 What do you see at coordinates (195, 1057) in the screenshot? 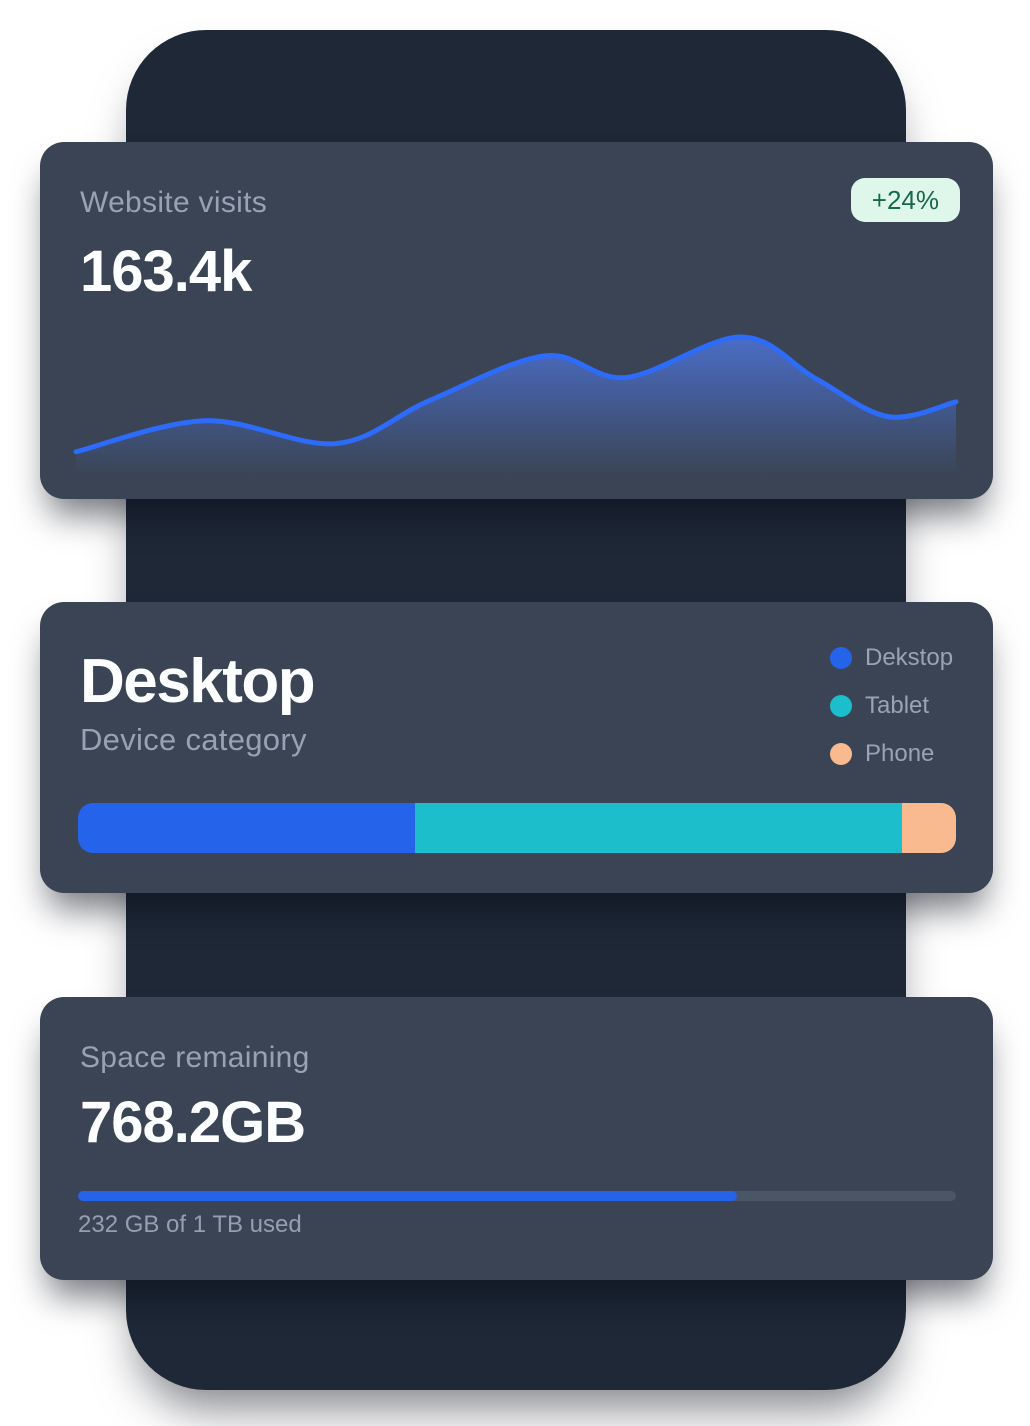
I see `storage-label: Space remaining` at bounding box center [195, 1057].